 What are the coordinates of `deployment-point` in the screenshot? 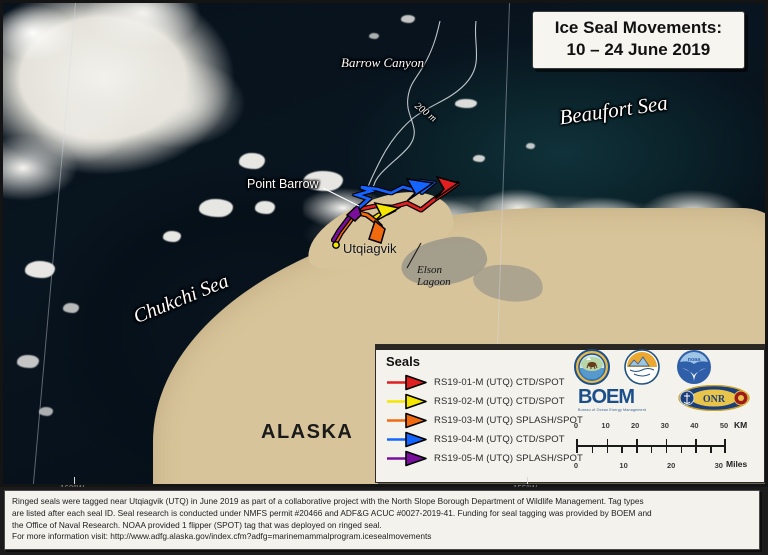 It's located at (336, 245).